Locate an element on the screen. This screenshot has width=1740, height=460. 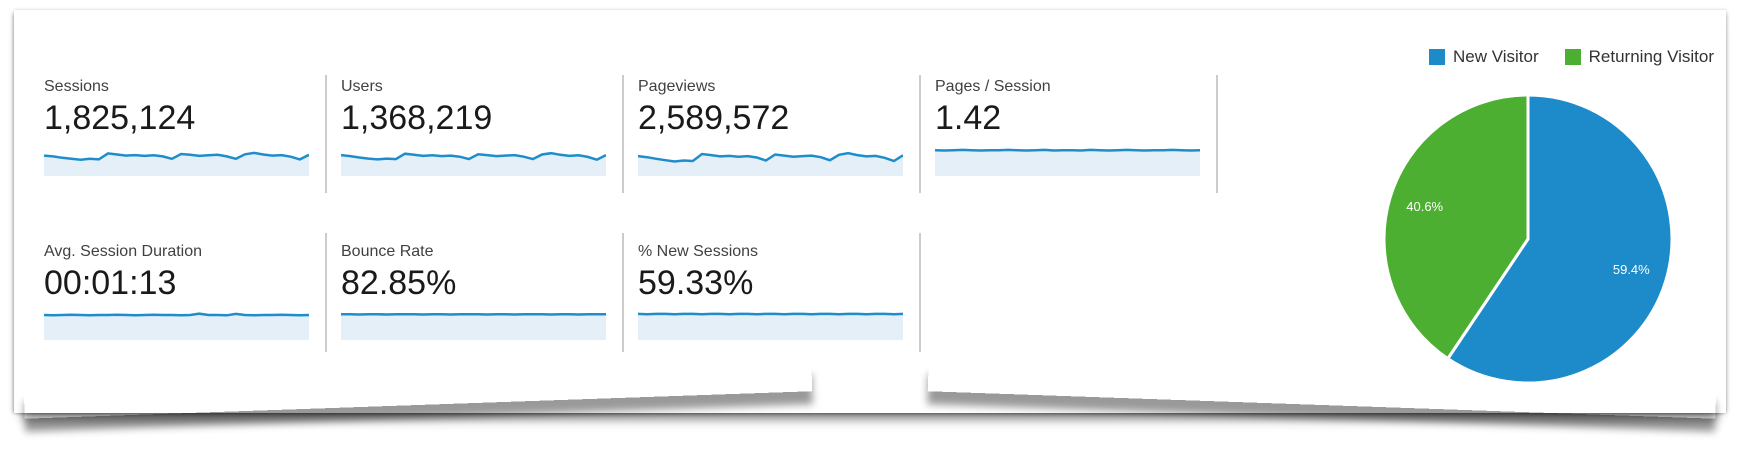
metric-label: % New Sessions is located at coordinates (698, 251).